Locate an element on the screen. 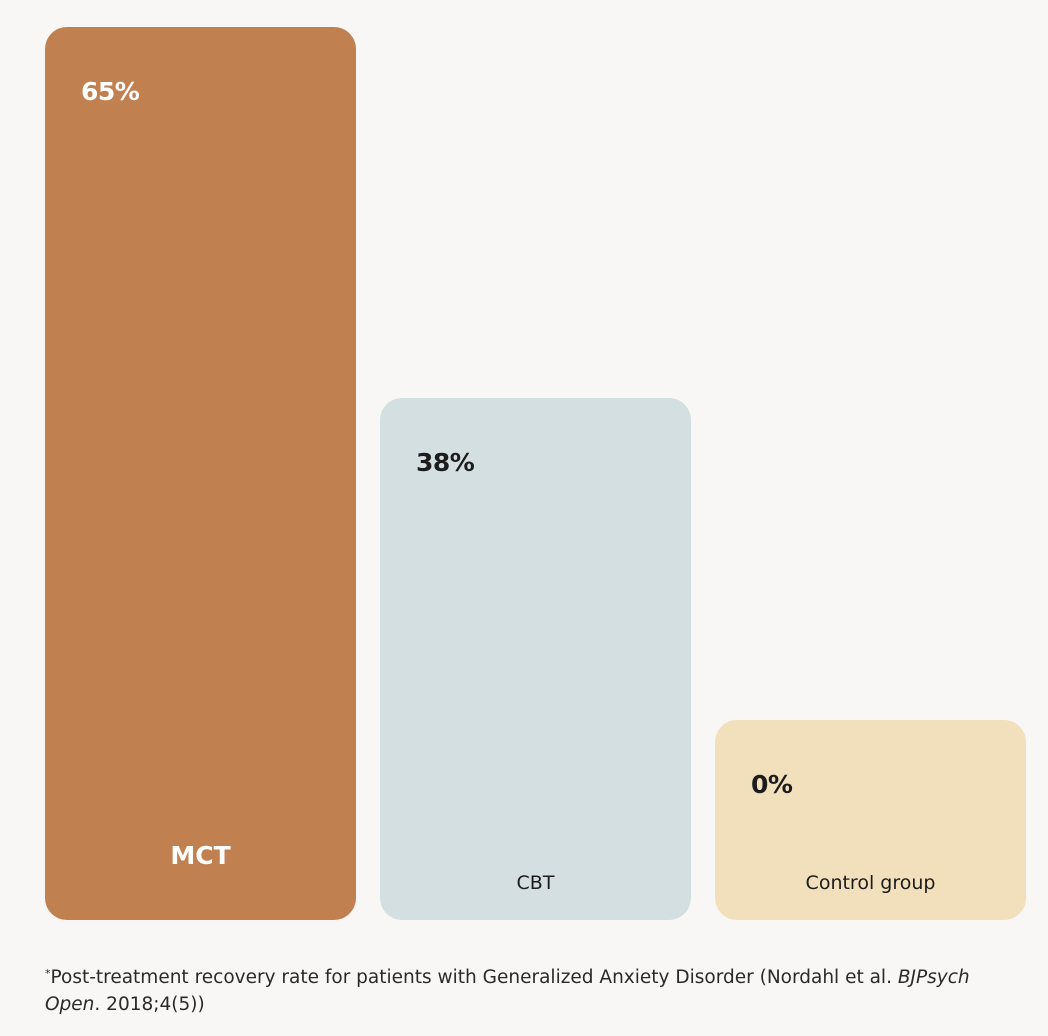 The height and width of the screenshot is (1036, 1048). bar-value-label: 38% is located at coordinates (445, 462).